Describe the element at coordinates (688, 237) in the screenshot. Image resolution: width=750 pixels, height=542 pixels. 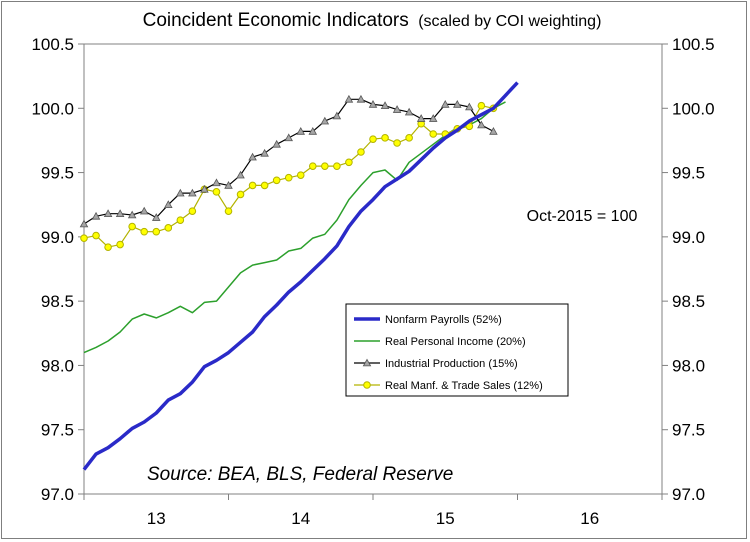
I see `y-tick-label-right: 99.0` at that location.